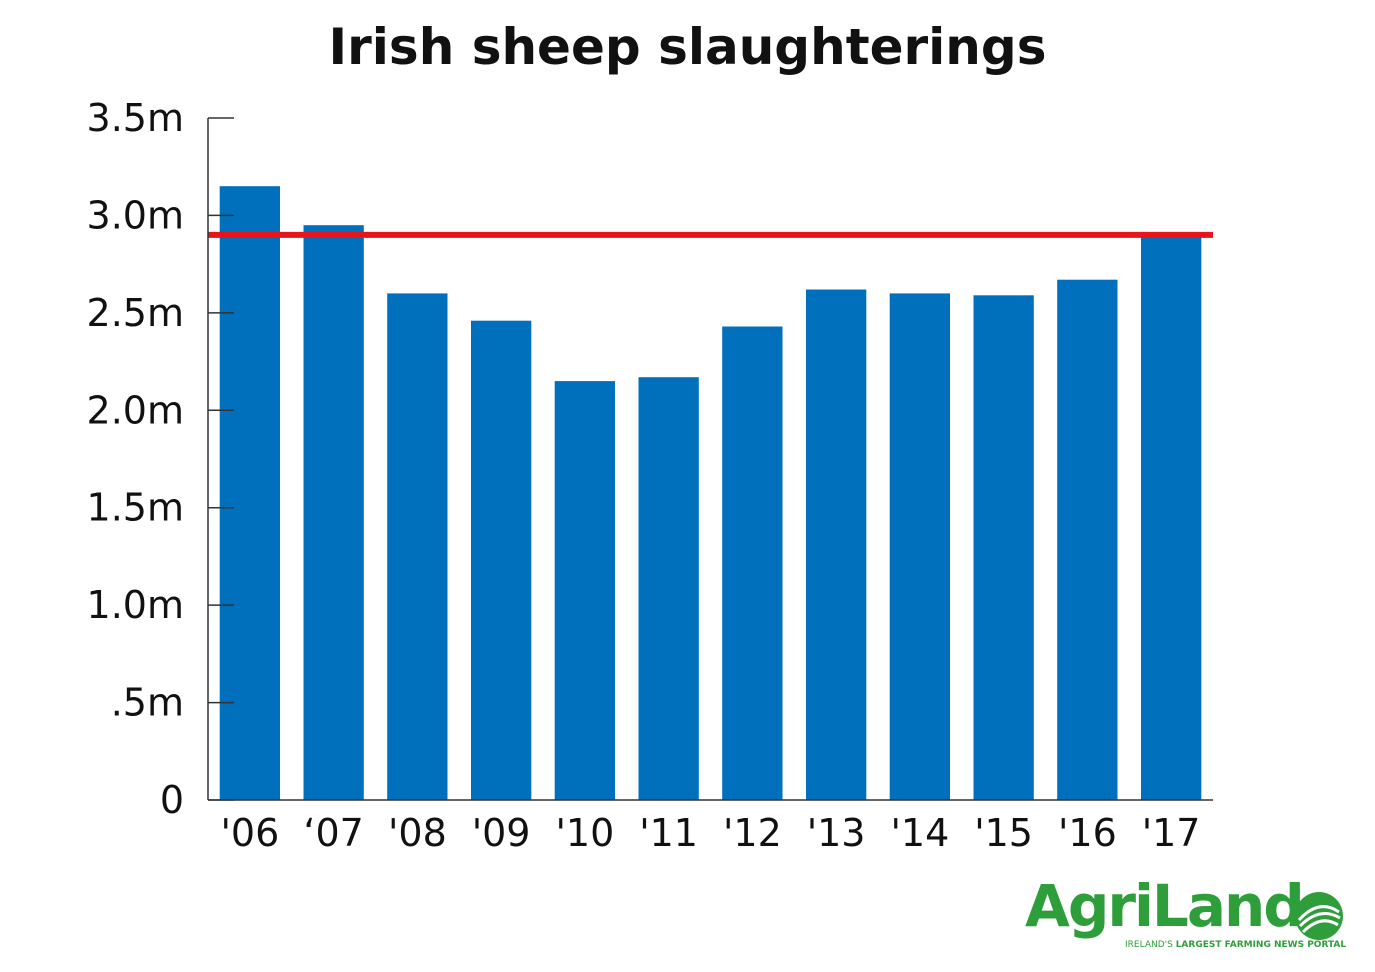 This screenshot has width=1375, height=972. What do you see at coordinates (836, 833) in the screenshot?
I see `x-tick-label-7: '13` at bounding box center [836, 833].